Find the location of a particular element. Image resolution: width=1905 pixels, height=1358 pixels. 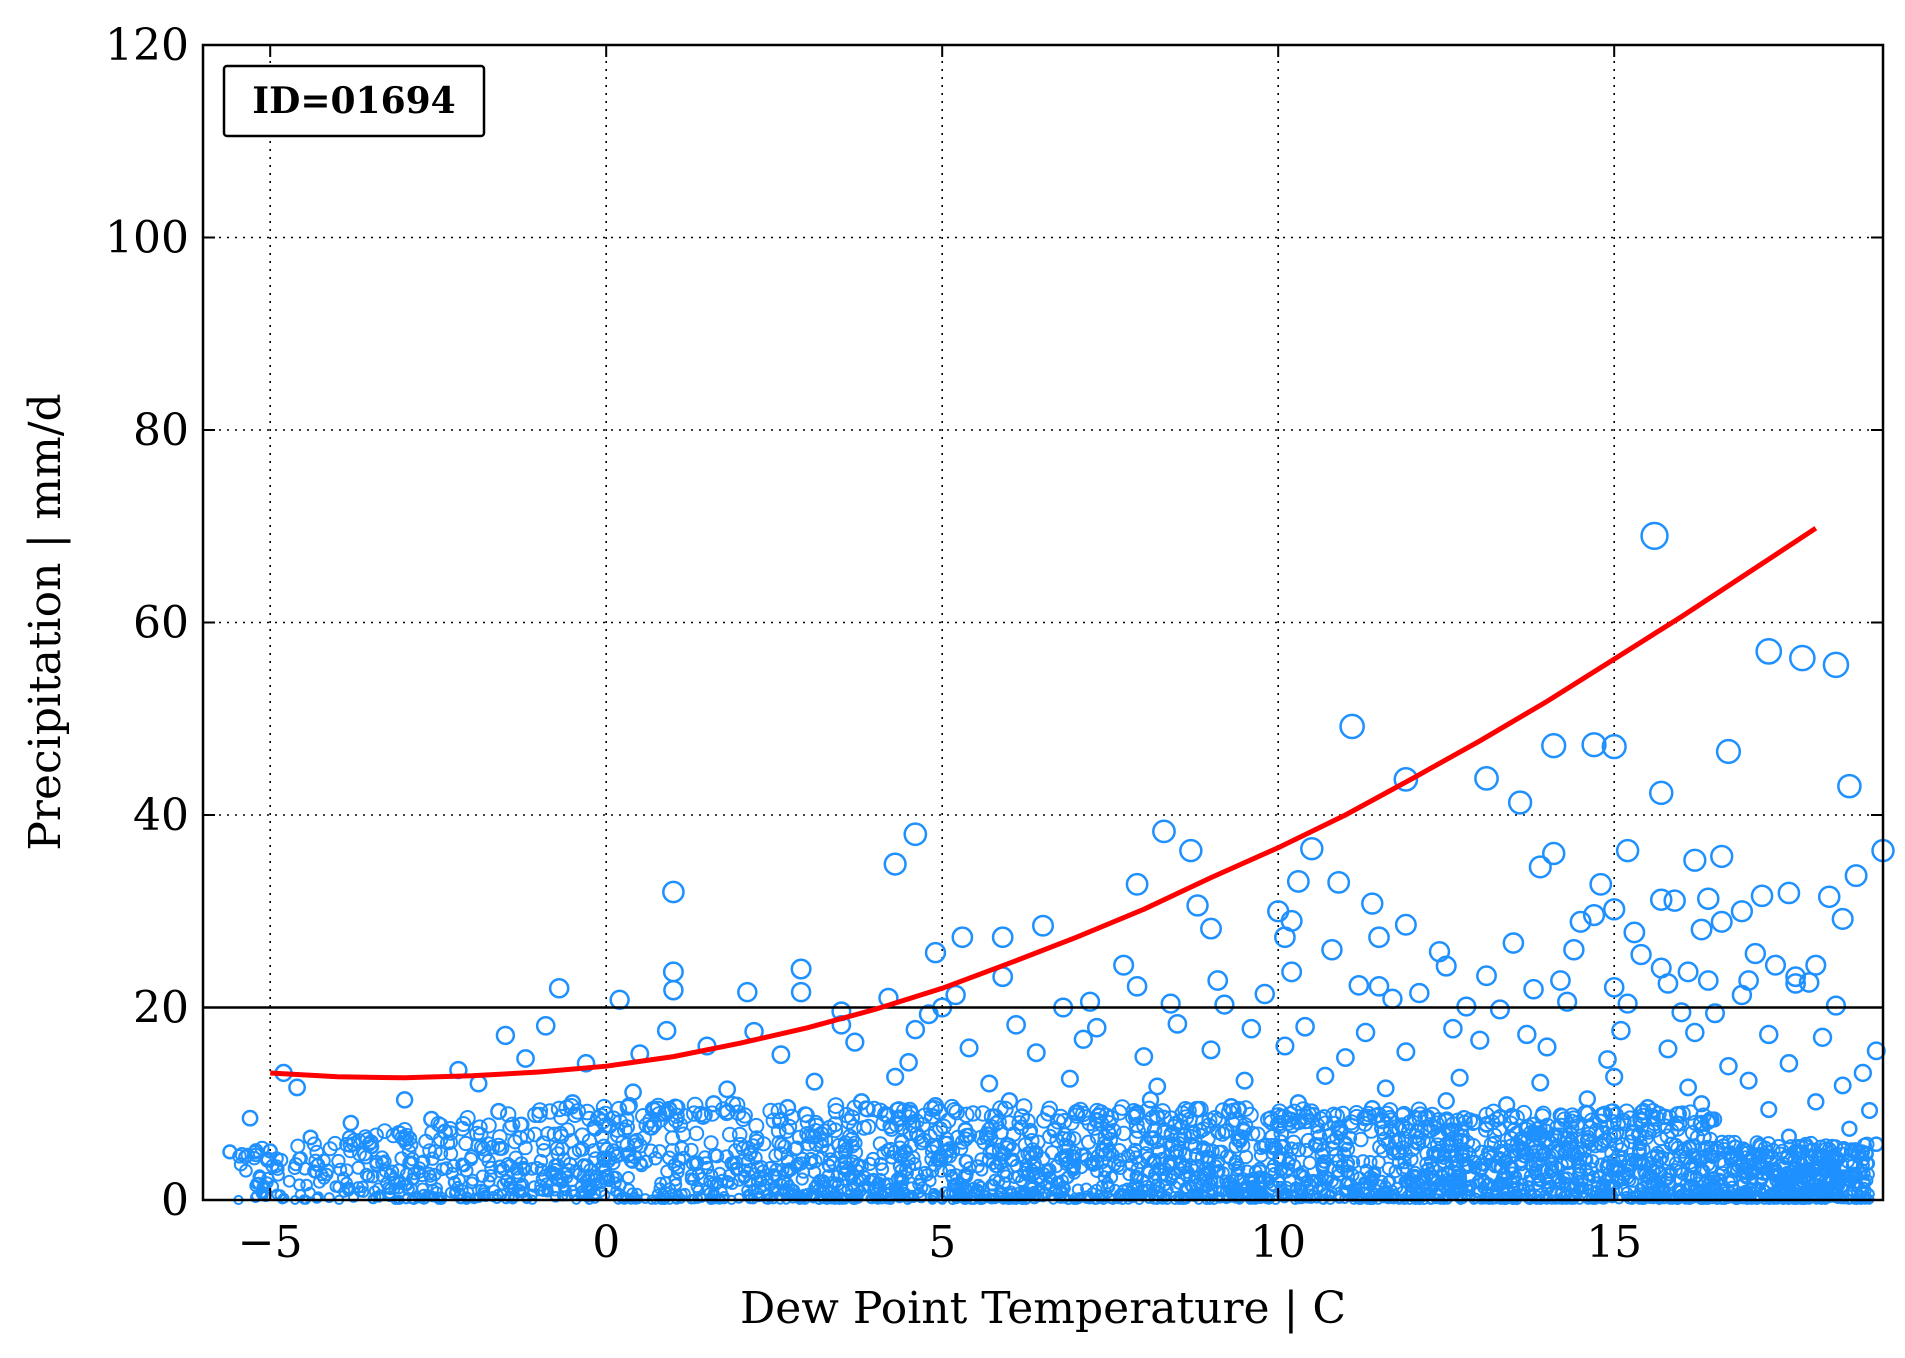

y-tick-label: 80 is located at coordinates (161, 430).